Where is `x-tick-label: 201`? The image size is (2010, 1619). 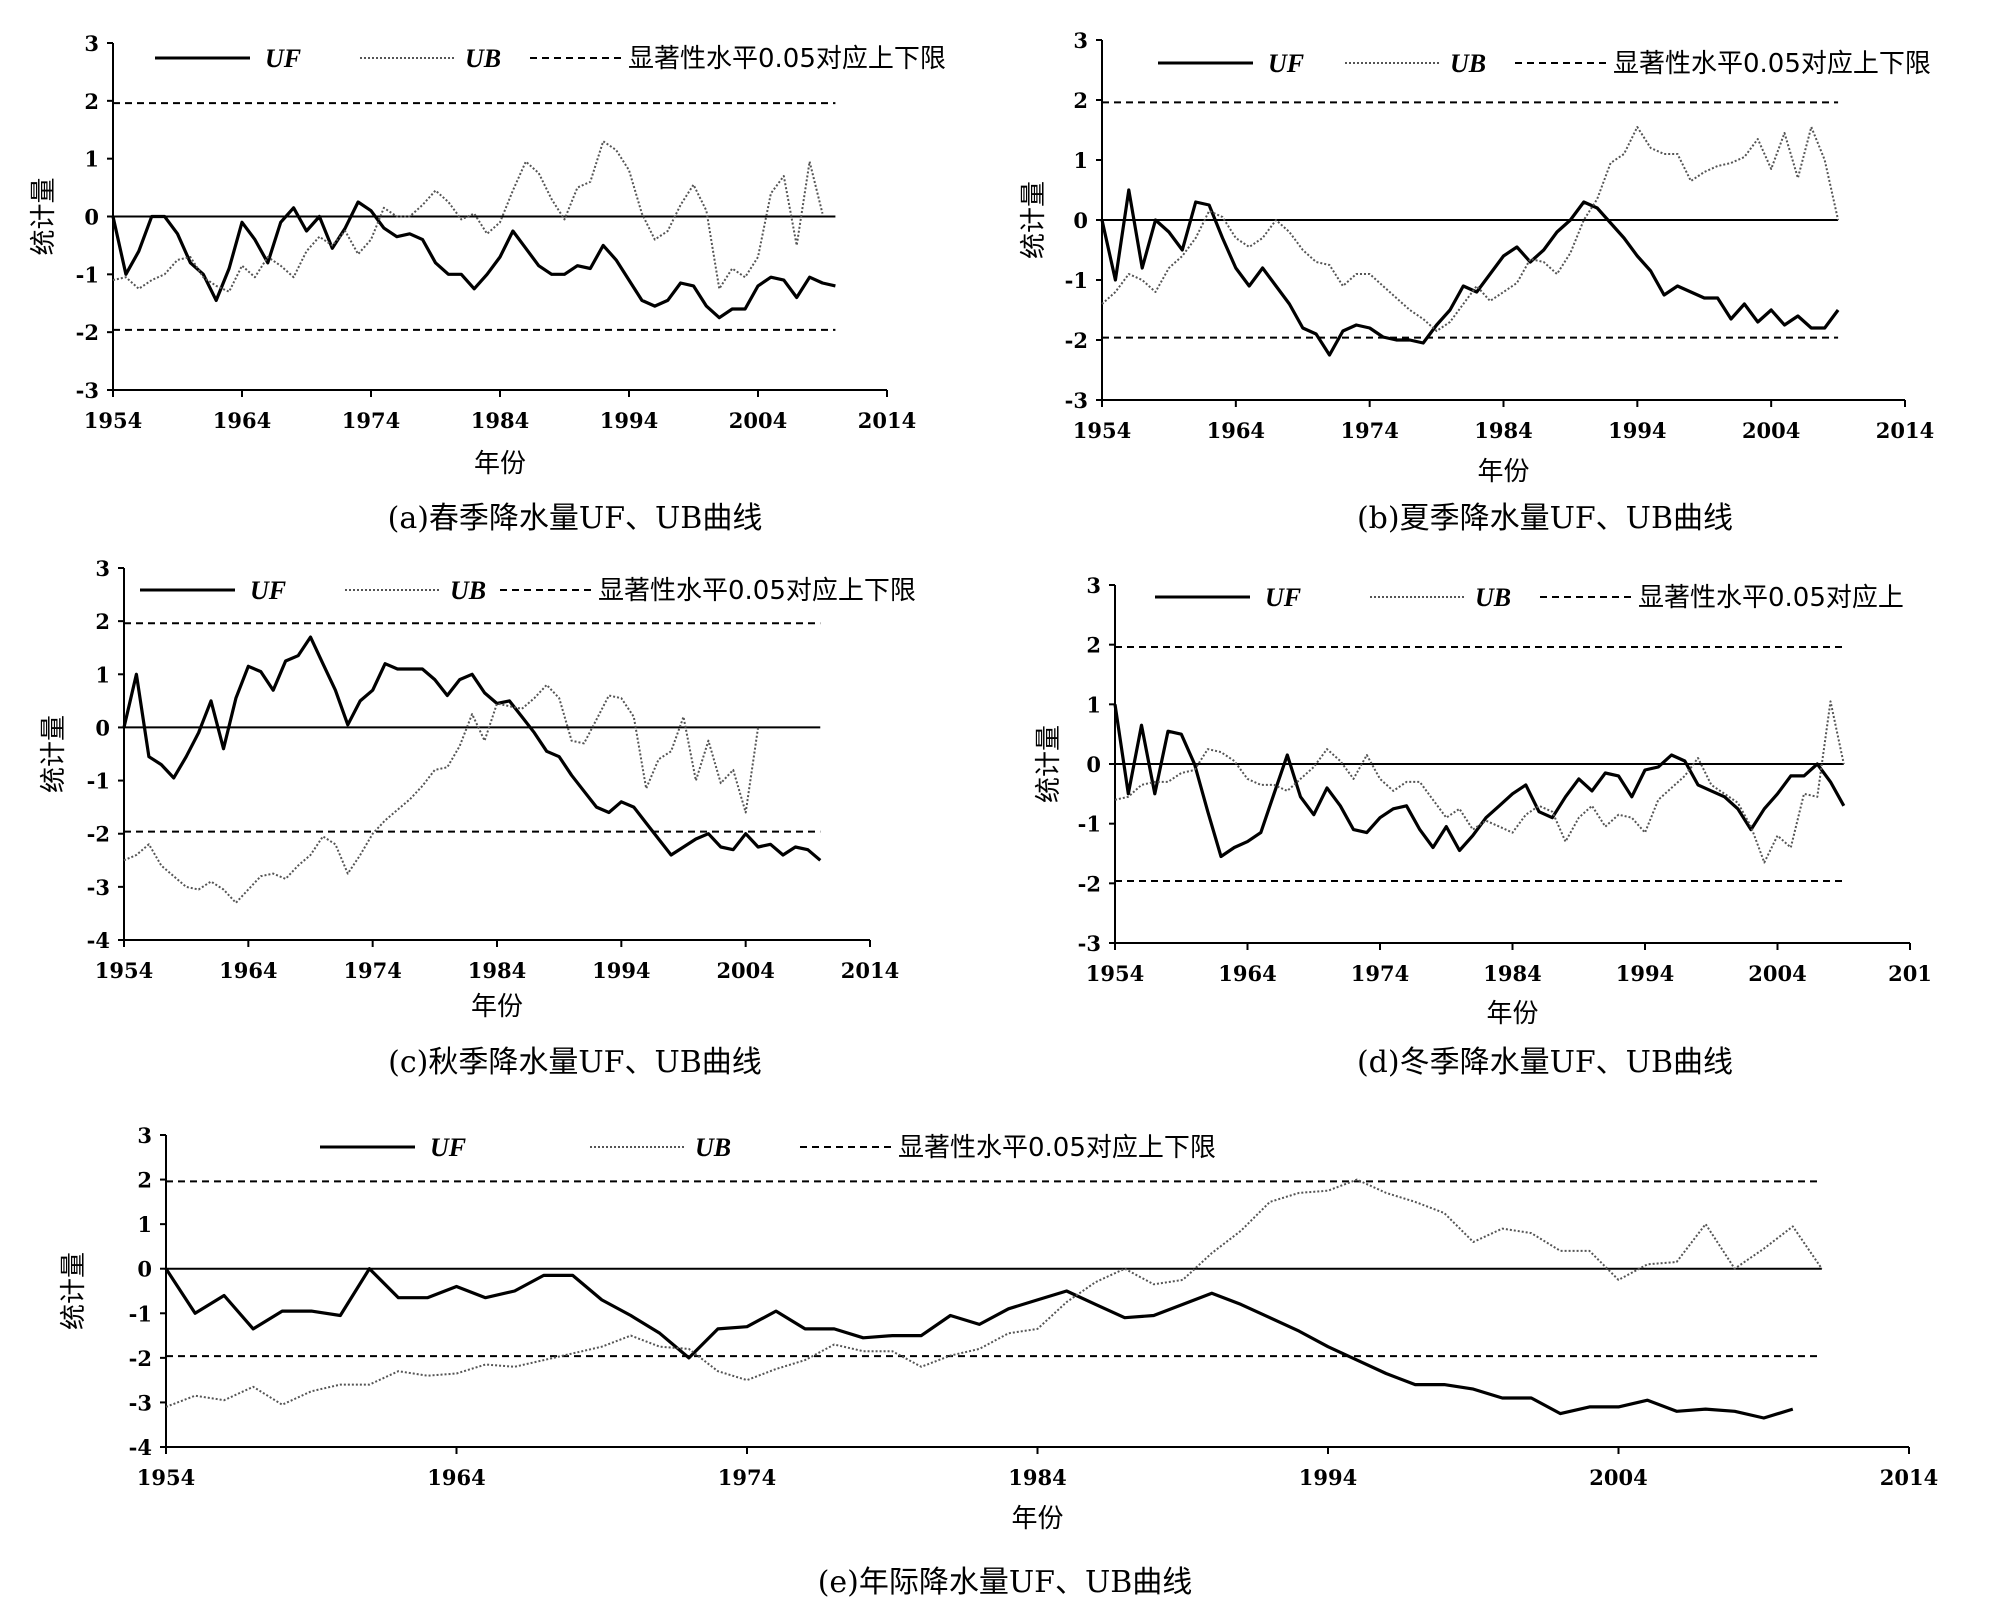 x-tick-label: 201 is located at coordinates (1910, 973).